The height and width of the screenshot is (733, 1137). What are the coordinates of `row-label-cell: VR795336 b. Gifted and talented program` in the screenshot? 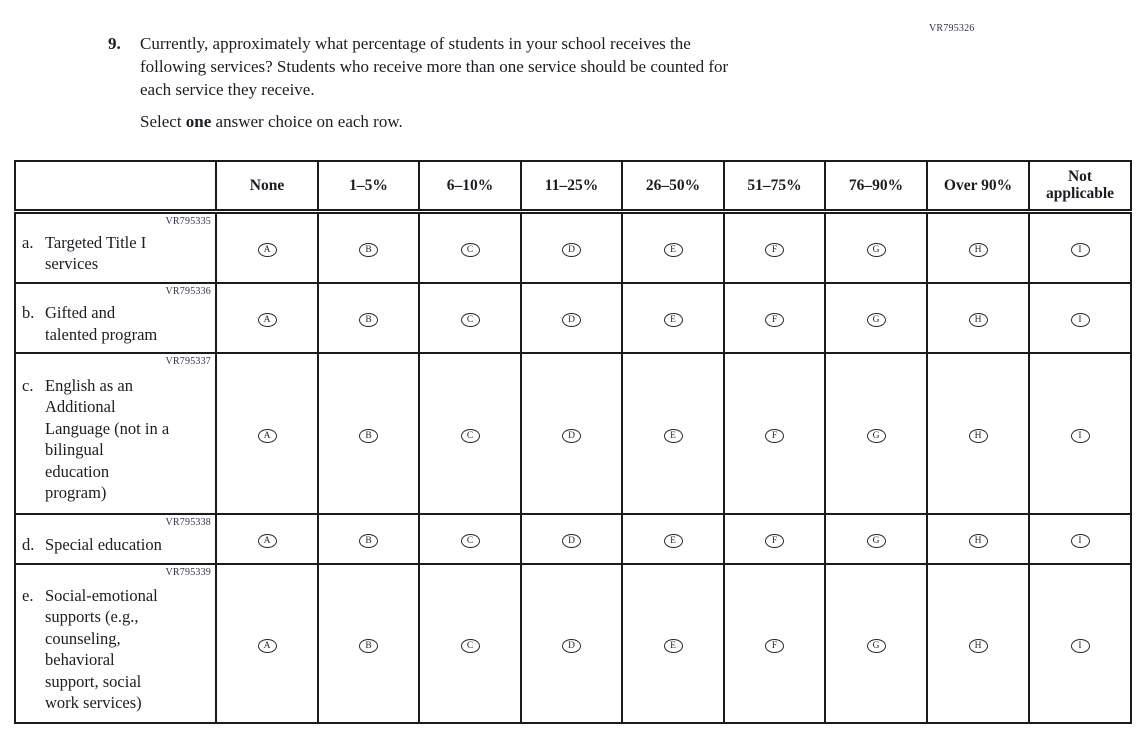 It's located at (115, 318).